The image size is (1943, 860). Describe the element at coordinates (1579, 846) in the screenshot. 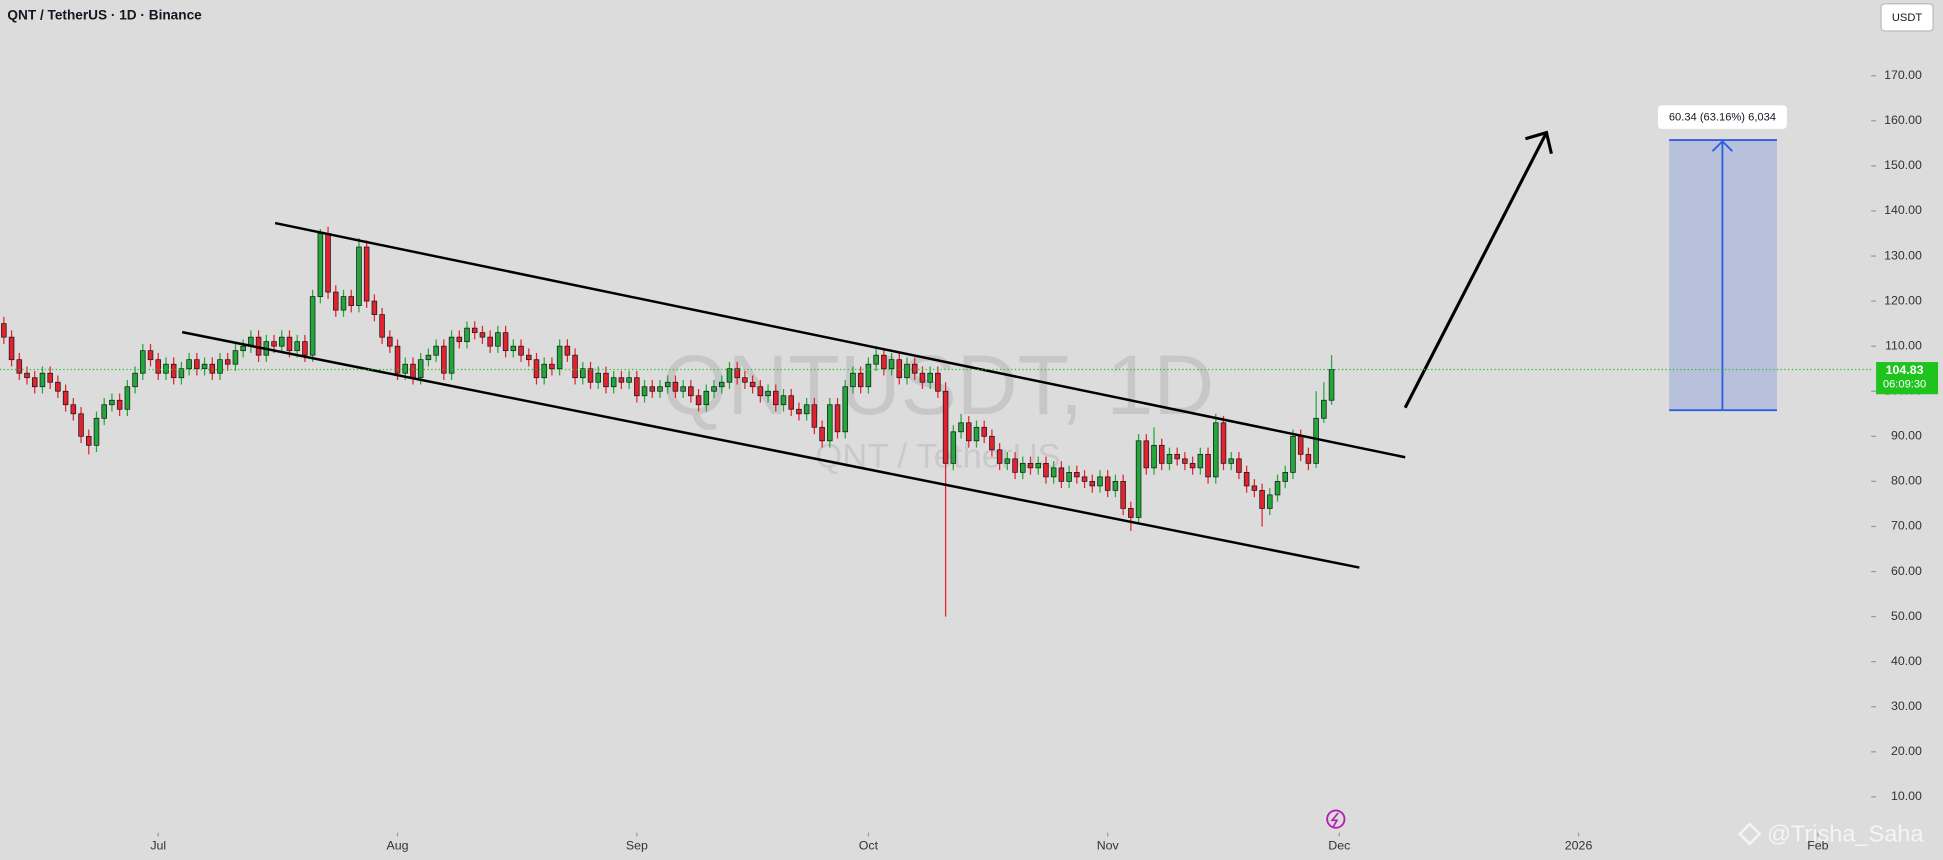

I see `x-tick-label: 2026` at that location.